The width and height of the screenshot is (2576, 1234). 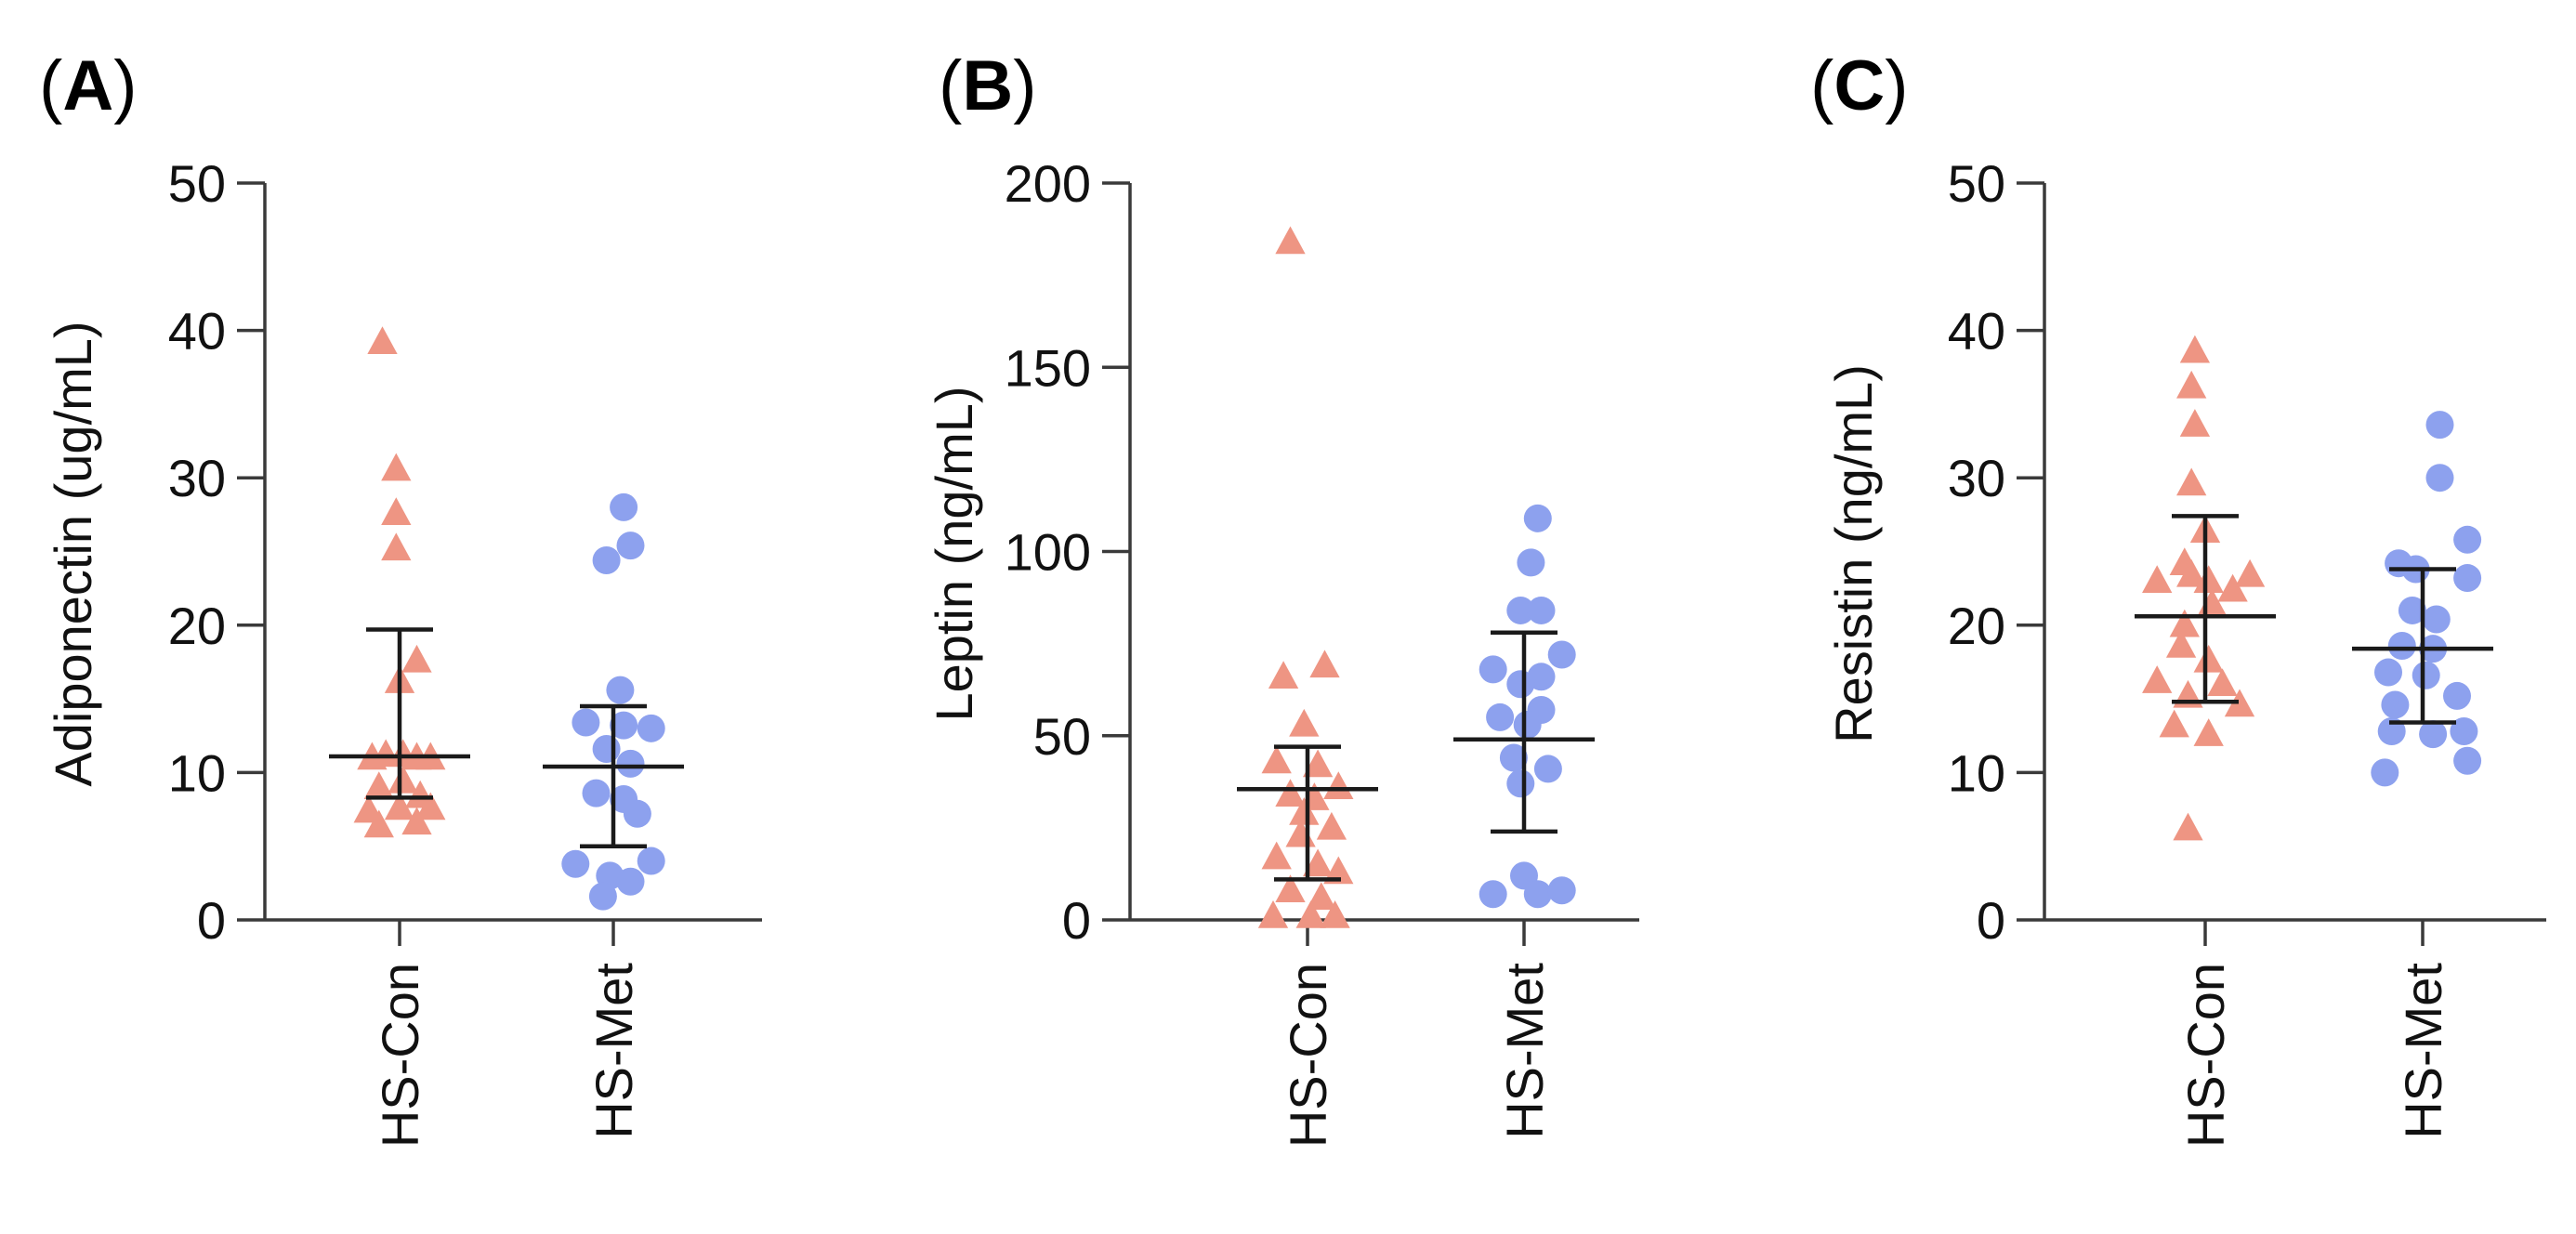 What do you see at coordinates (125, 85) in the screenshot?
I see `panel-a-close-paren: )` at bounding box center [125, 85].